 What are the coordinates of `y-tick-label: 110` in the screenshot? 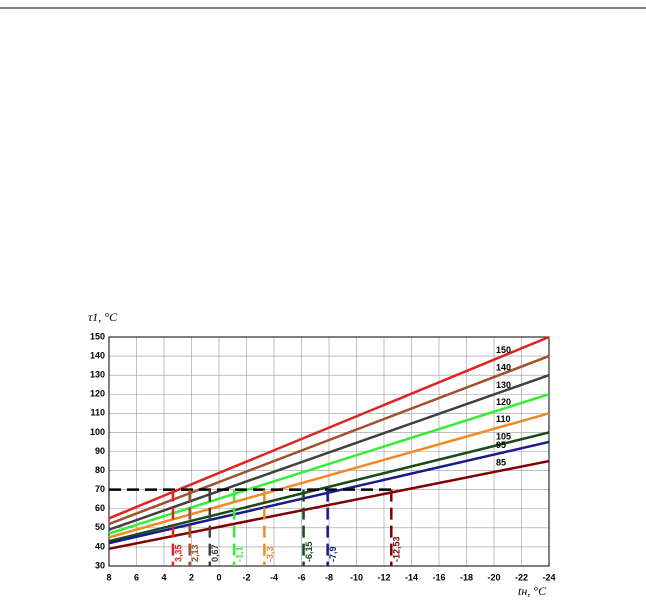 It's located at (97, 413).